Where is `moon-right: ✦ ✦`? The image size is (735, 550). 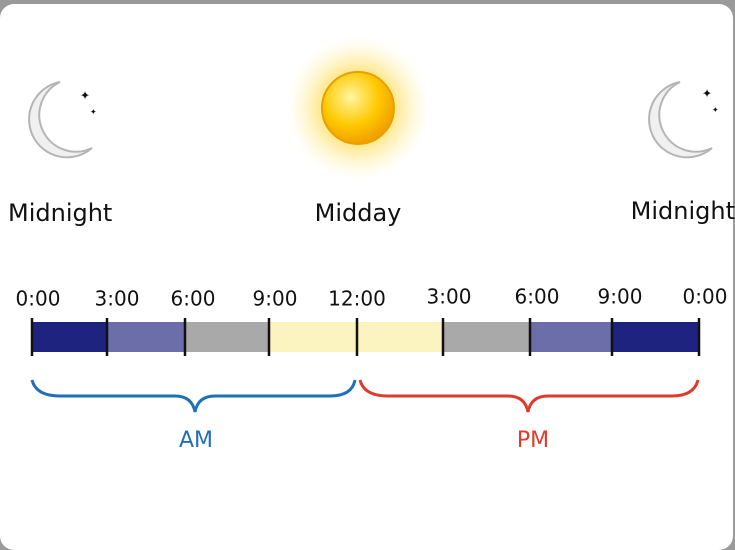 moon-right: ✦ ✦ is located at coordinates (683, 120).